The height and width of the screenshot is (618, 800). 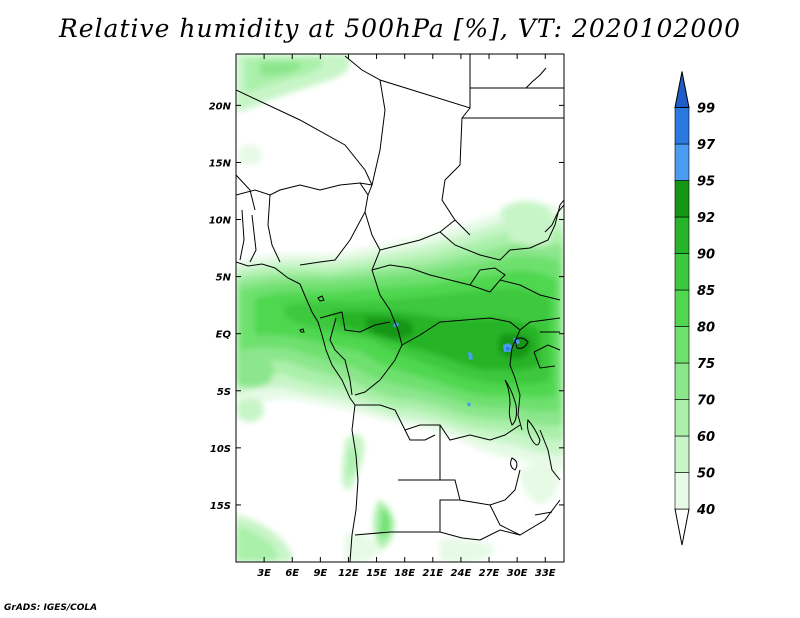 I want to click on lat-tick-label: EQ, so click(x=224, y=335).